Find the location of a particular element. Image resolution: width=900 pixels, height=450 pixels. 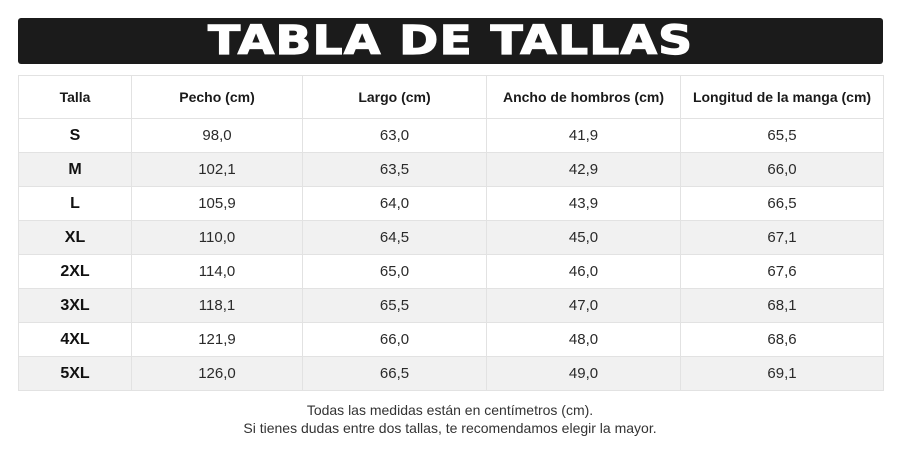

sleeve-length-cell: 67,1 is located at coordinates (782, 237).